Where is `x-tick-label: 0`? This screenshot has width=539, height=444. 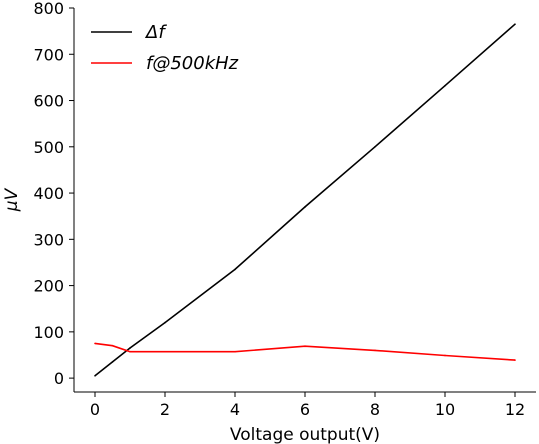
x-tick-label: 0 is located at coordinates (95, 409).